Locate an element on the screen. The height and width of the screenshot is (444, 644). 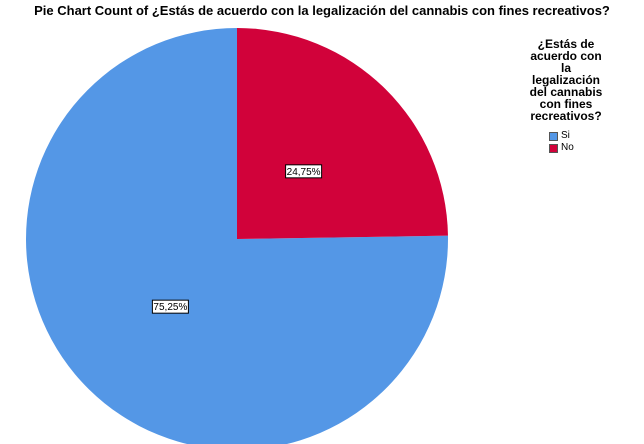
svg-text: 24,75% is located at coordinates (304, 172).